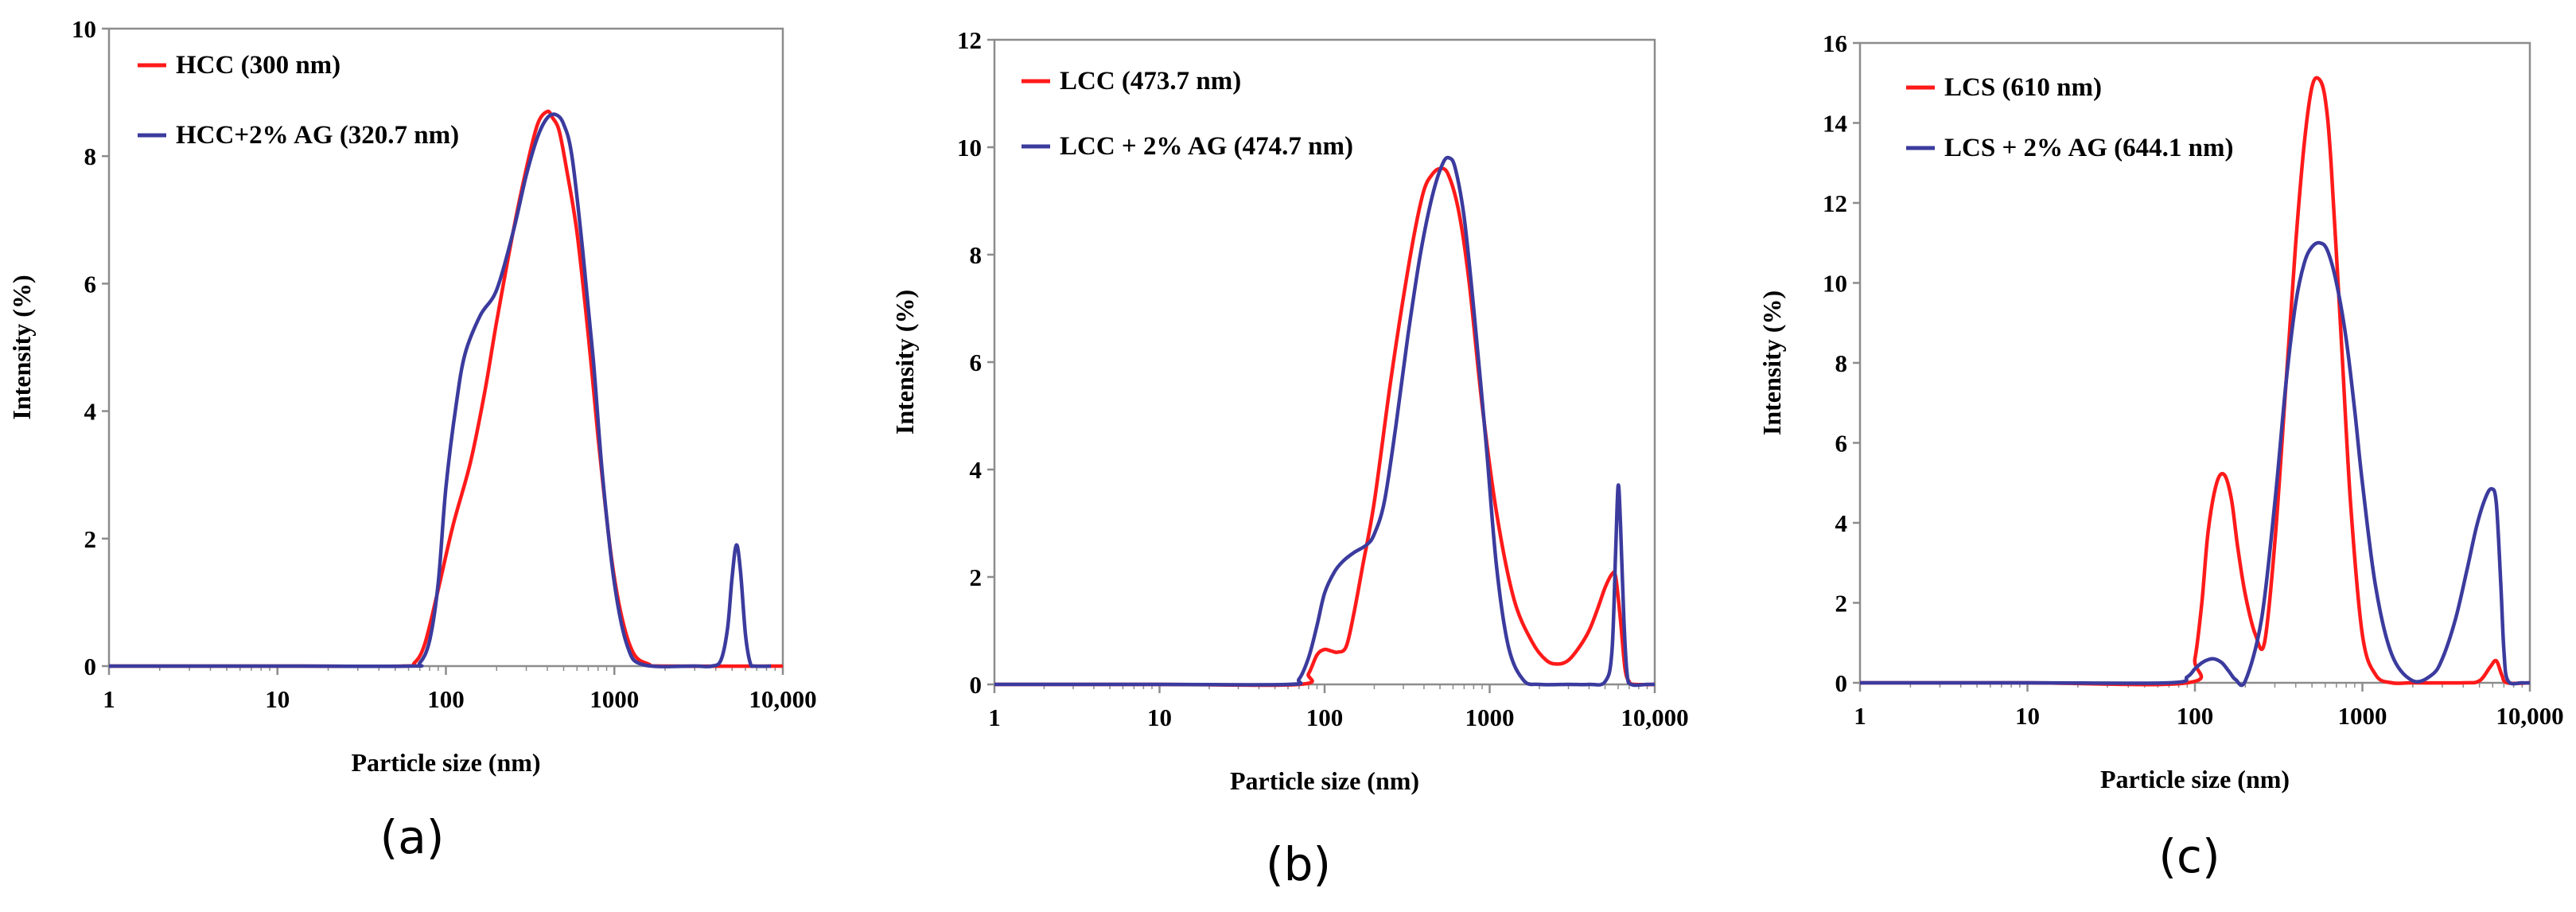 The width and height of the screenshot is (2576, 912). What do you see at coordinates (1151, 81) in the screenshot?
I see `legend-label: LCC (473.7 nm)` at bounding box center [1151, 81].